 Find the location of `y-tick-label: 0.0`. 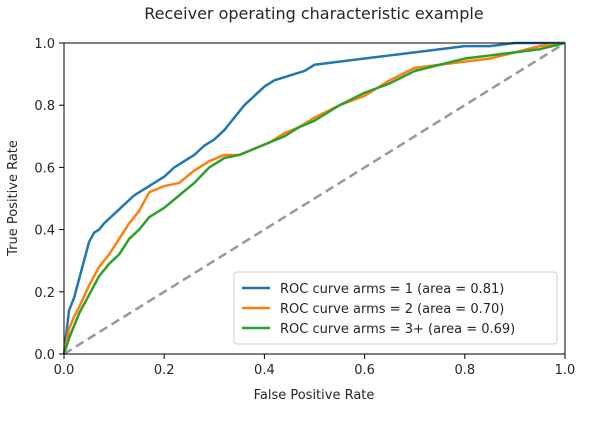

y-tick-label: 0.0 is located at coordinates (44, 355).